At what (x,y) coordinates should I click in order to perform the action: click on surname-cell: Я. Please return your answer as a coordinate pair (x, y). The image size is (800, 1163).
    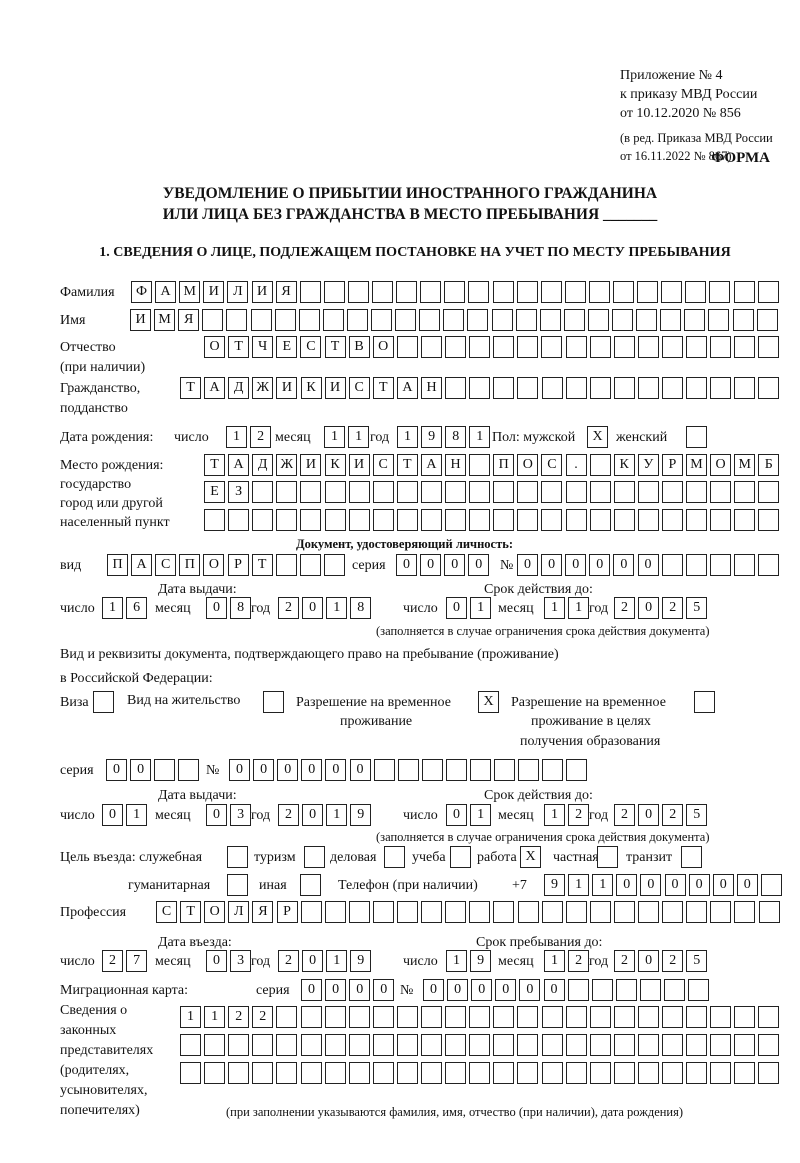
    Looking at the image, I should click on (286, 292).